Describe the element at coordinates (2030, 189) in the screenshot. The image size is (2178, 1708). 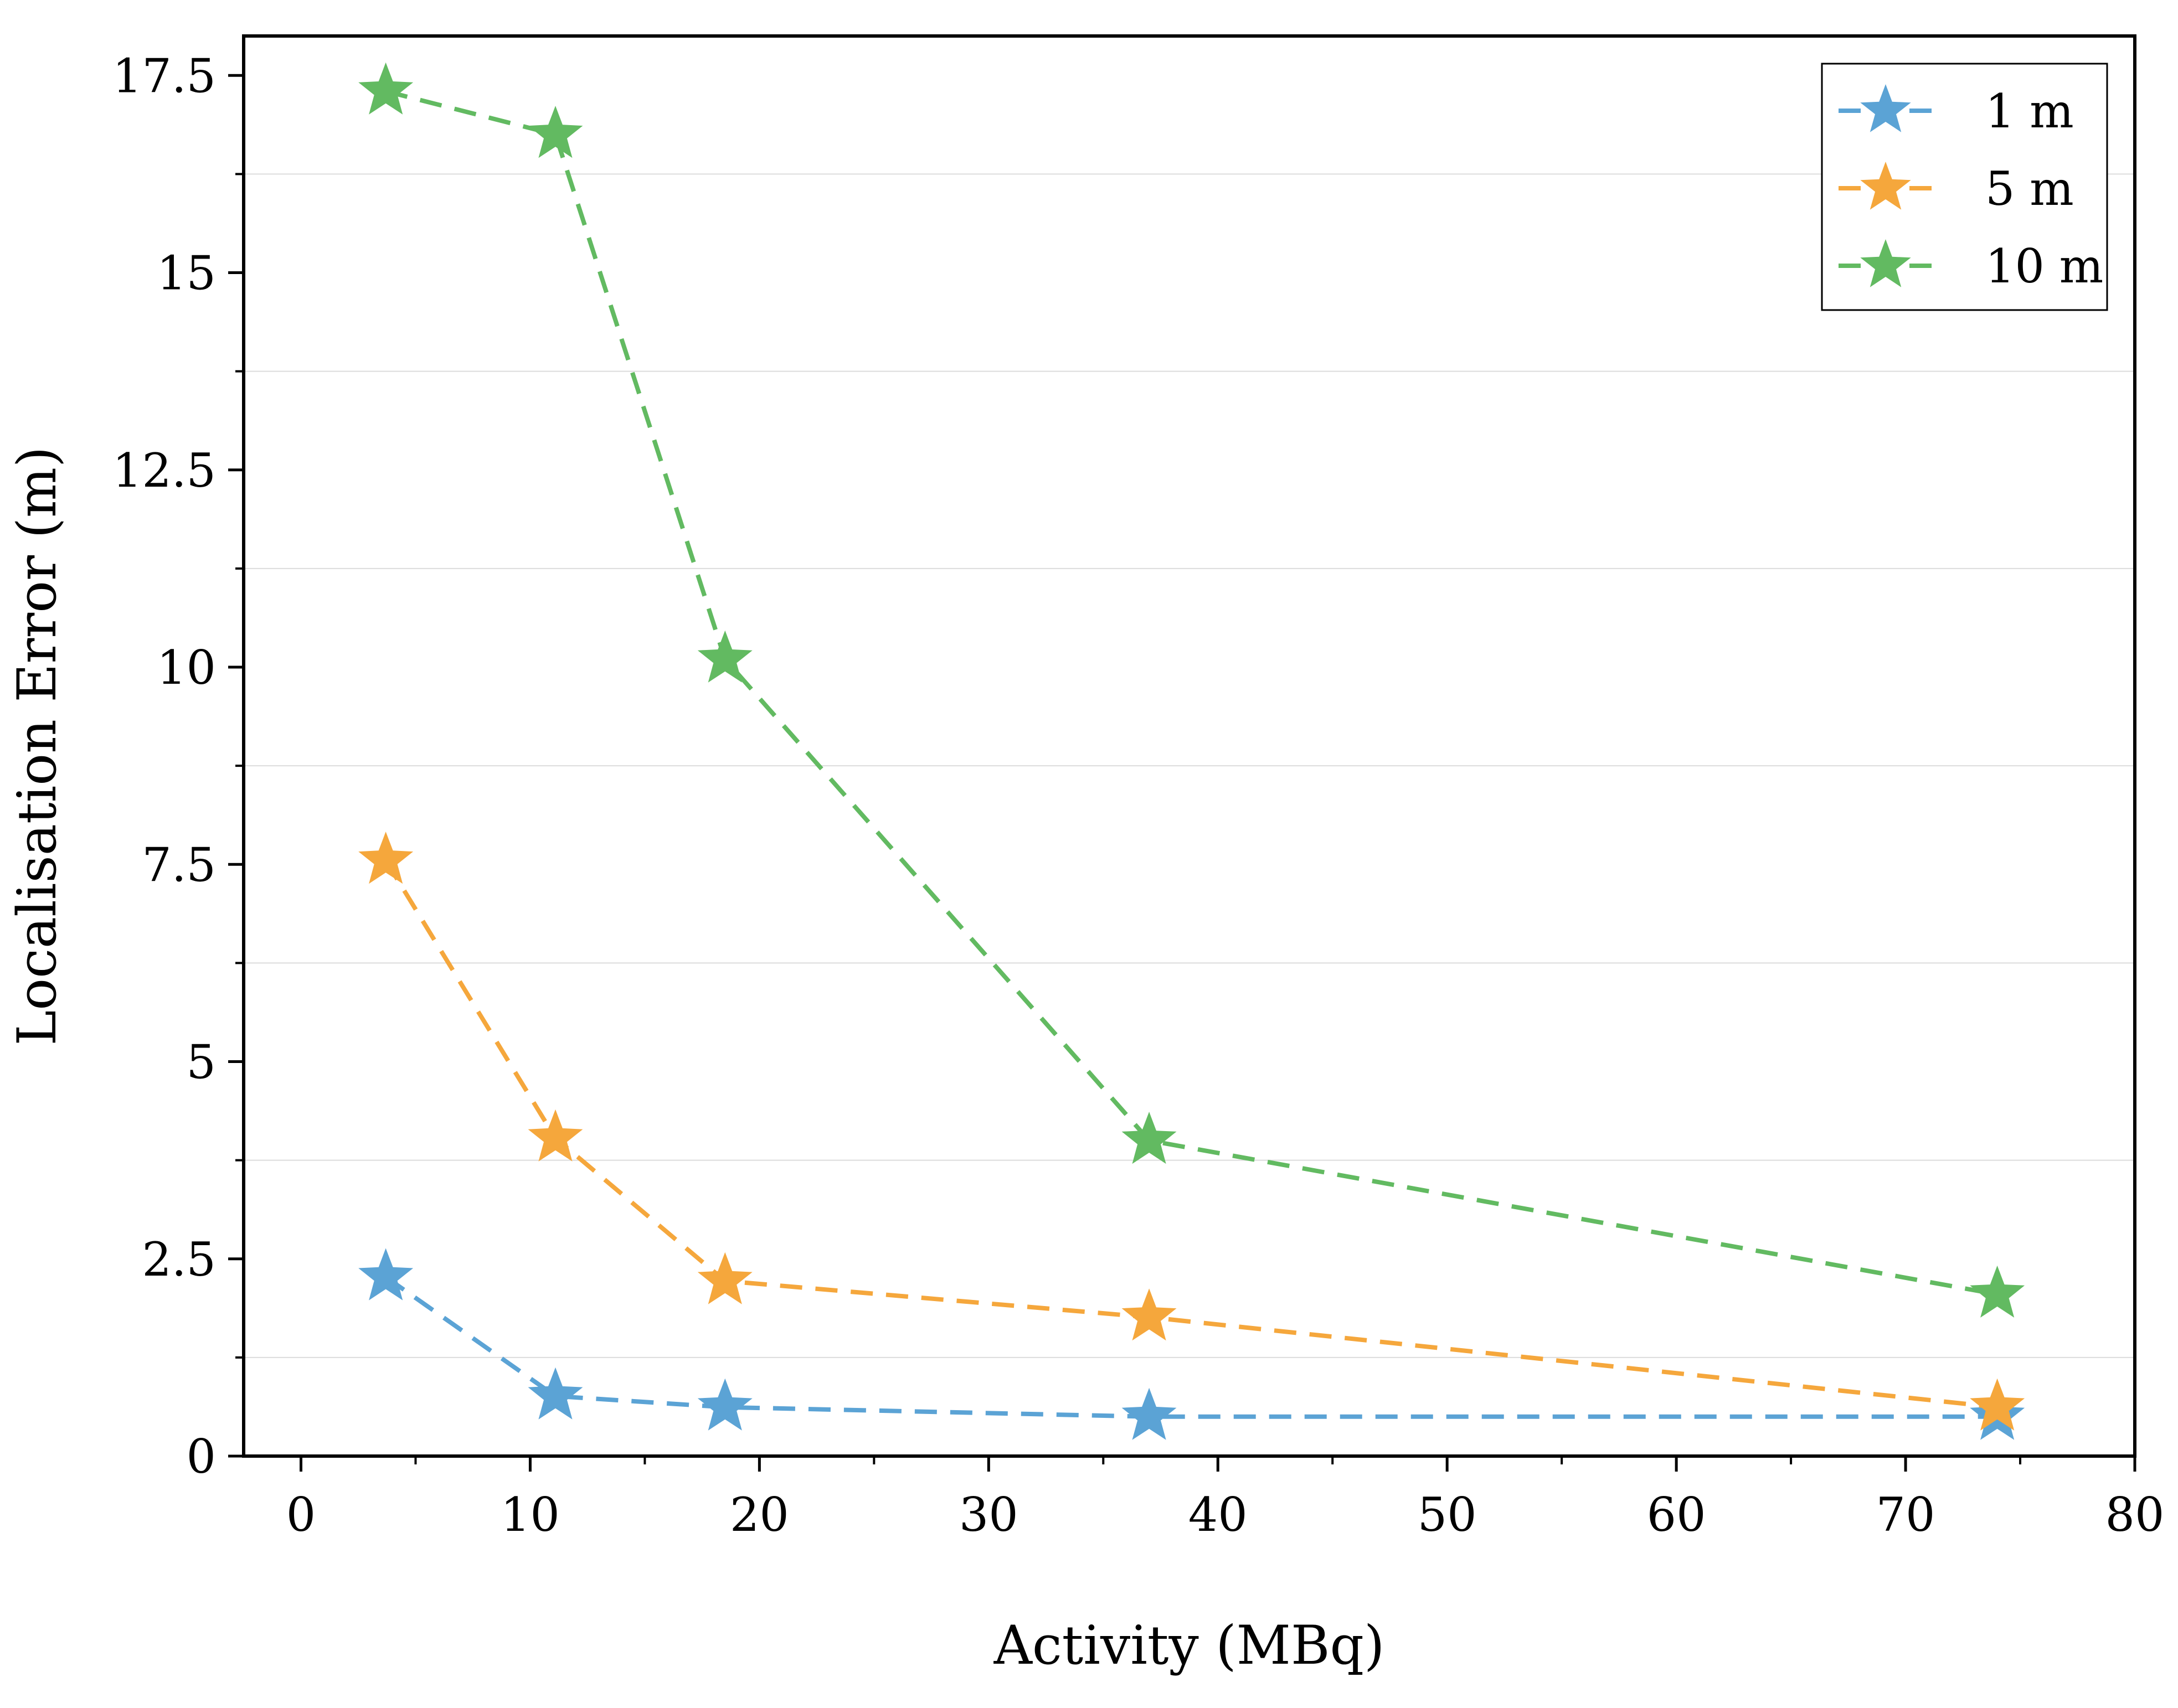
I see `legend-label: 5 m` at that location.